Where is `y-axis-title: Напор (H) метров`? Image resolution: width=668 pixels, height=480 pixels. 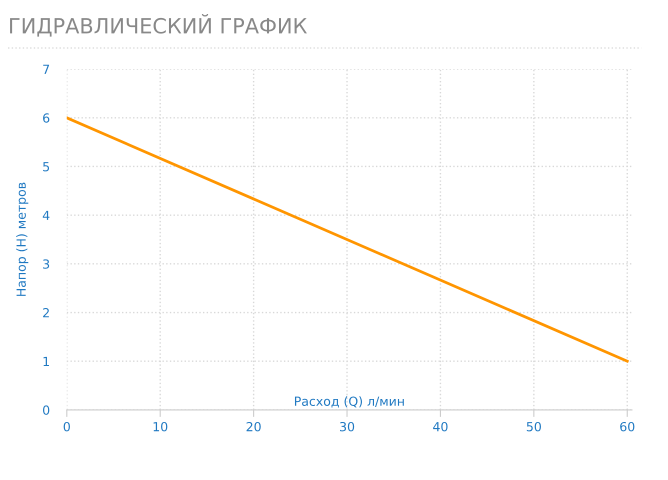 y-axis-title: Напор (H) метров is located at coordinates (22, 239).